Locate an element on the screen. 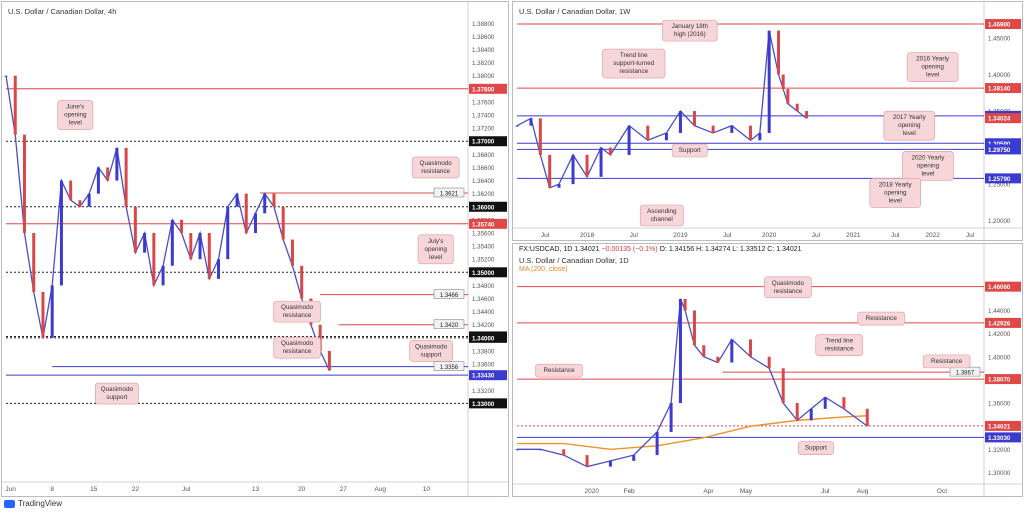  h4-annotation-text: level is located at coordinates (75, 123).